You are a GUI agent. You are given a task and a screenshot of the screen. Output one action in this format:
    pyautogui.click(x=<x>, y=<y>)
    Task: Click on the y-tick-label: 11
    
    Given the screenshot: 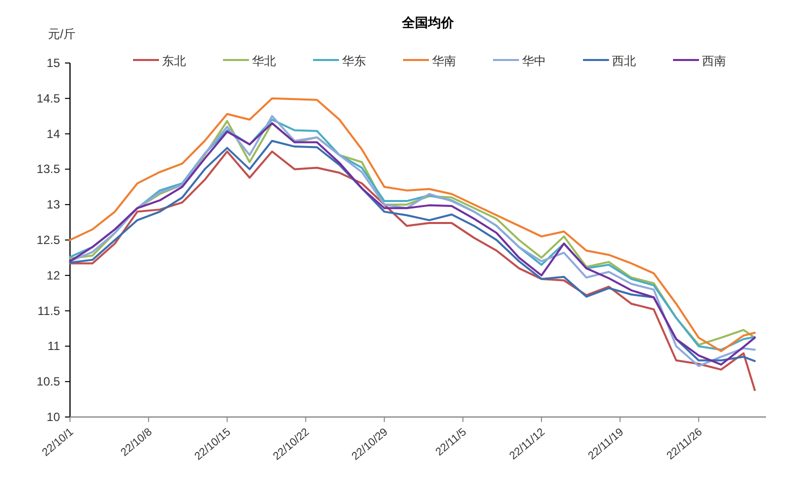 What is the action you would take?
    pyautogui.click(x=54, y=346)
    